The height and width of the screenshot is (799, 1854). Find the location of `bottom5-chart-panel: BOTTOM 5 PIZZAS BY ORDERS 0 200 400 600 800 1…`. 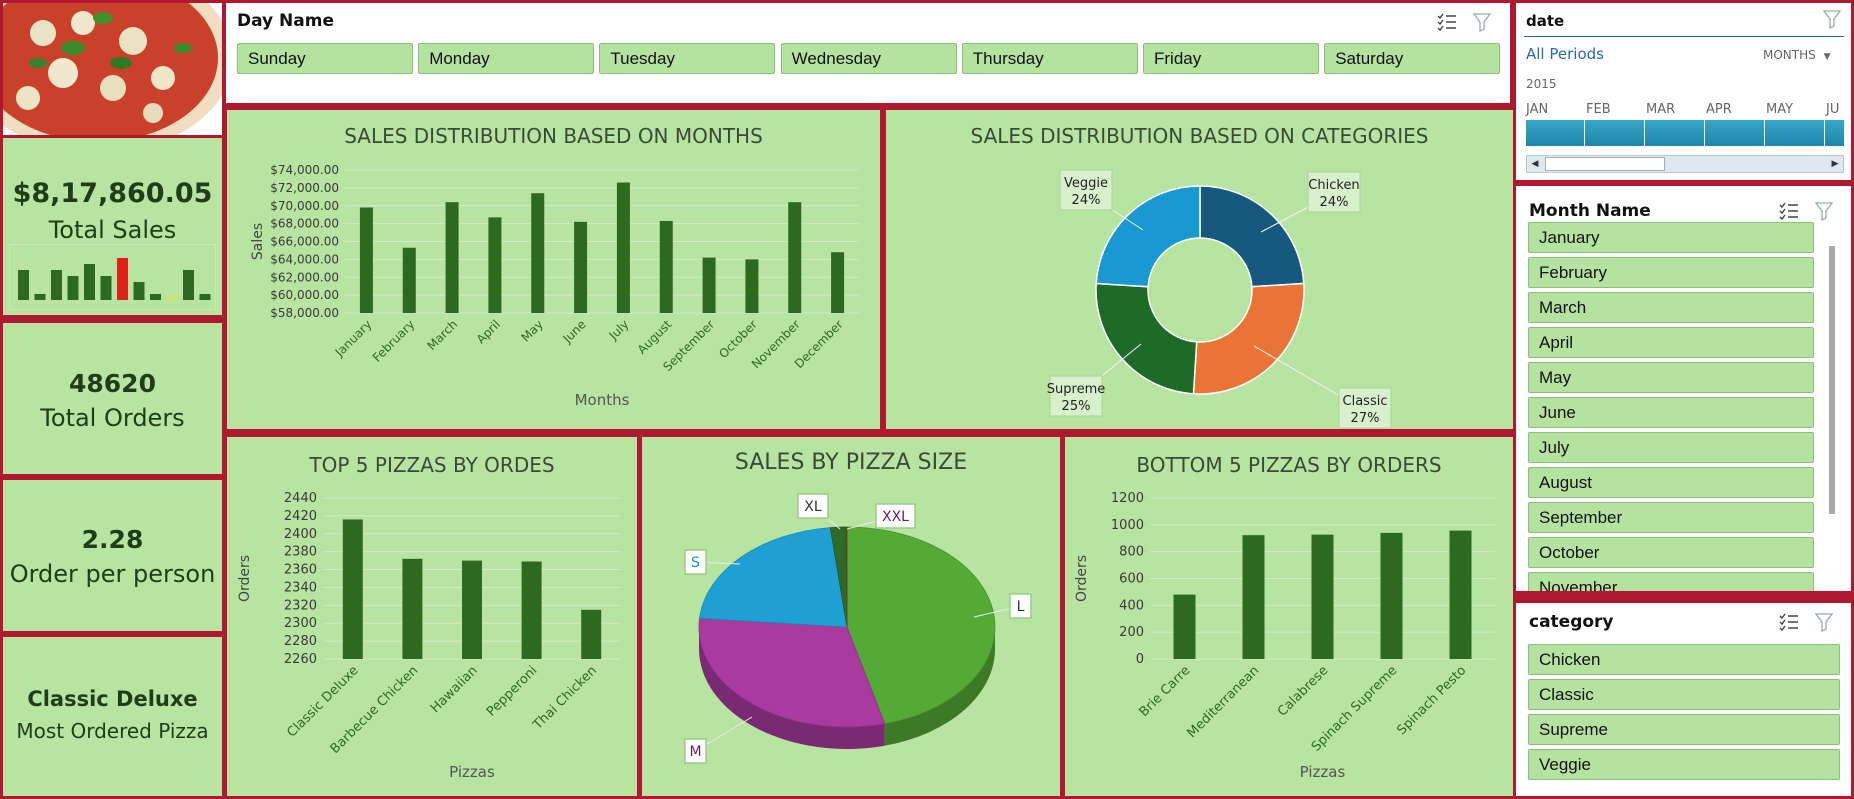

bottom5-chart-panel: BOTTOM 5 PIZZAS BY ORDERS 0 200 400 600 800 1… is located at coordinates (1289, 616).